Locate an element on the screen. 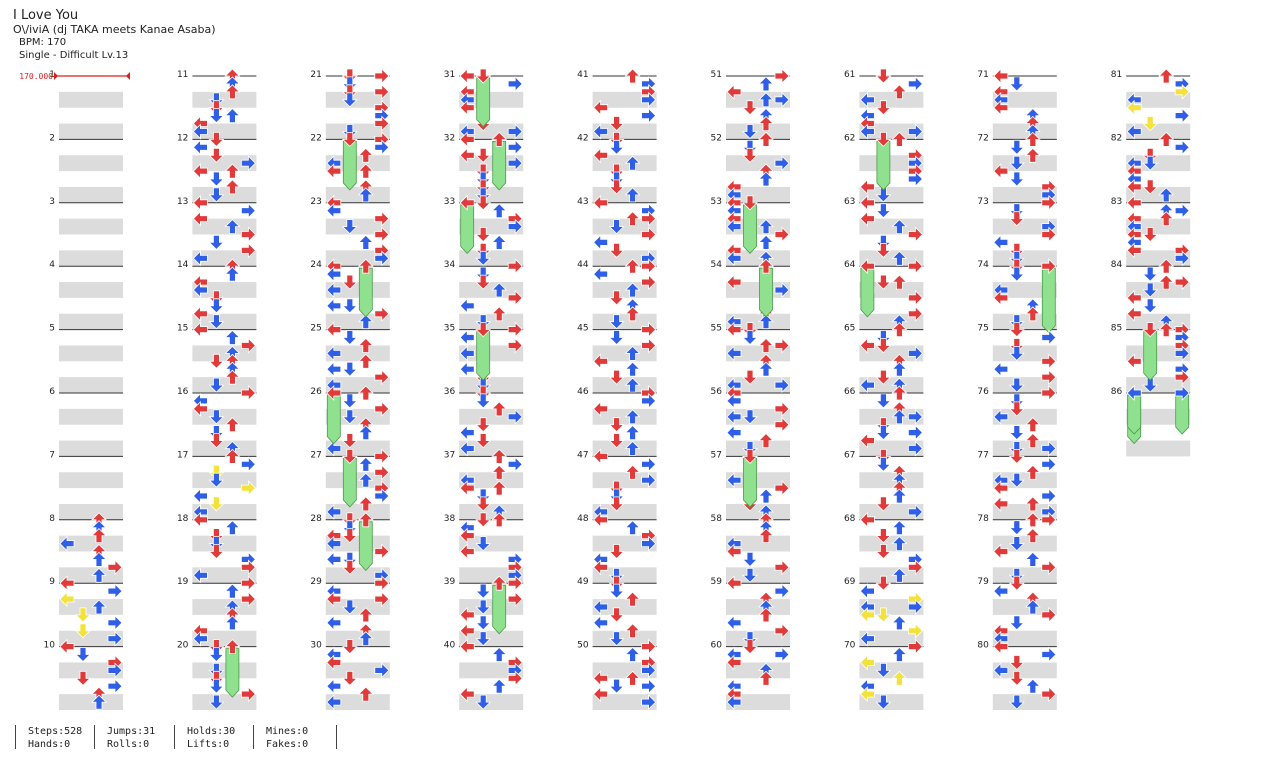 This screenshot has width=1280, height=760. measure-number: 27 is located at coordinates (315, 455).